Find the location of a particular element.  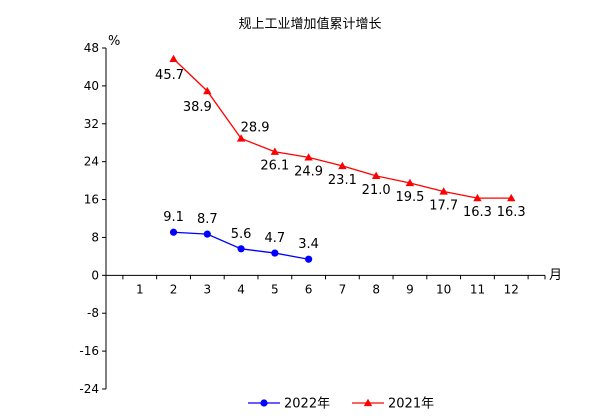

y-tick-label: 24 is located at coordinates (91, 162).